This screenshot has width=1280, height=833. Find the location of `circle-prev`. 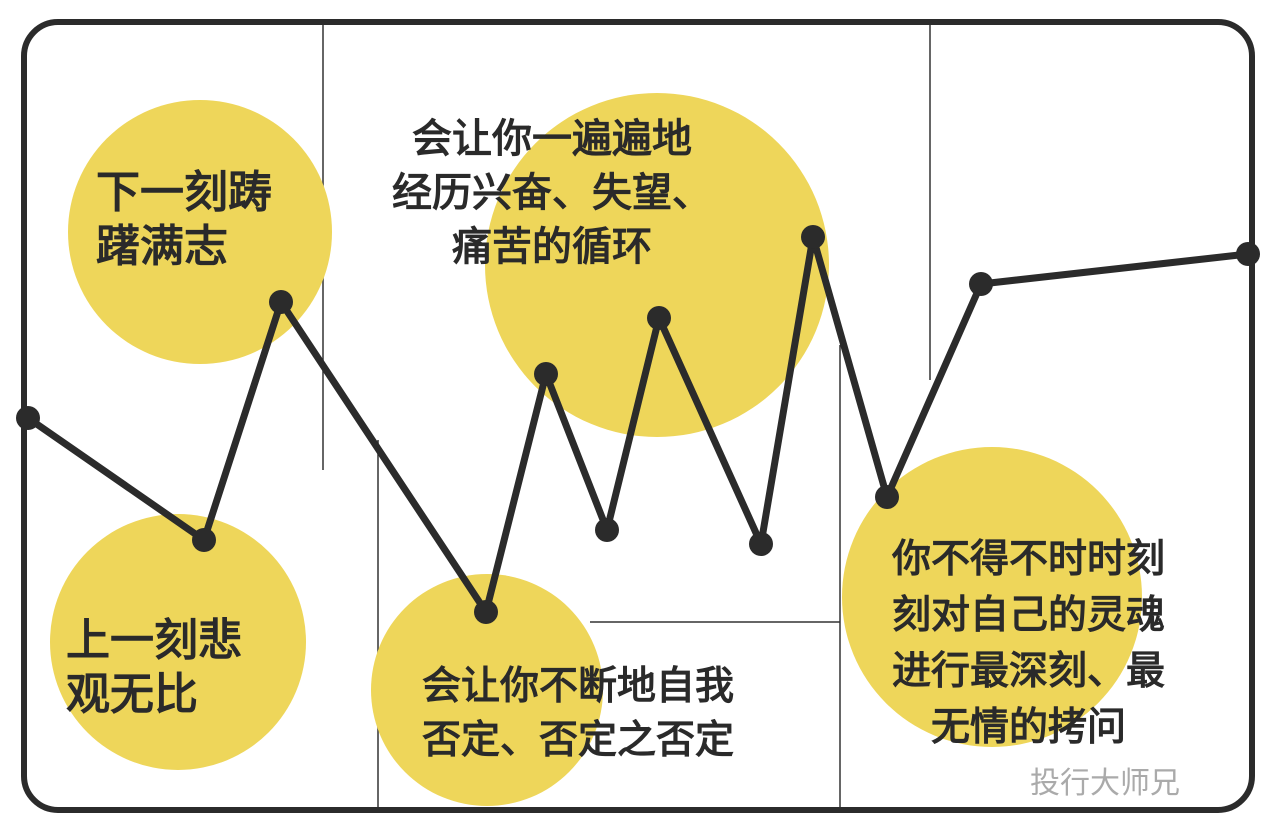

circle-prev is located at coordinates (178, 642).